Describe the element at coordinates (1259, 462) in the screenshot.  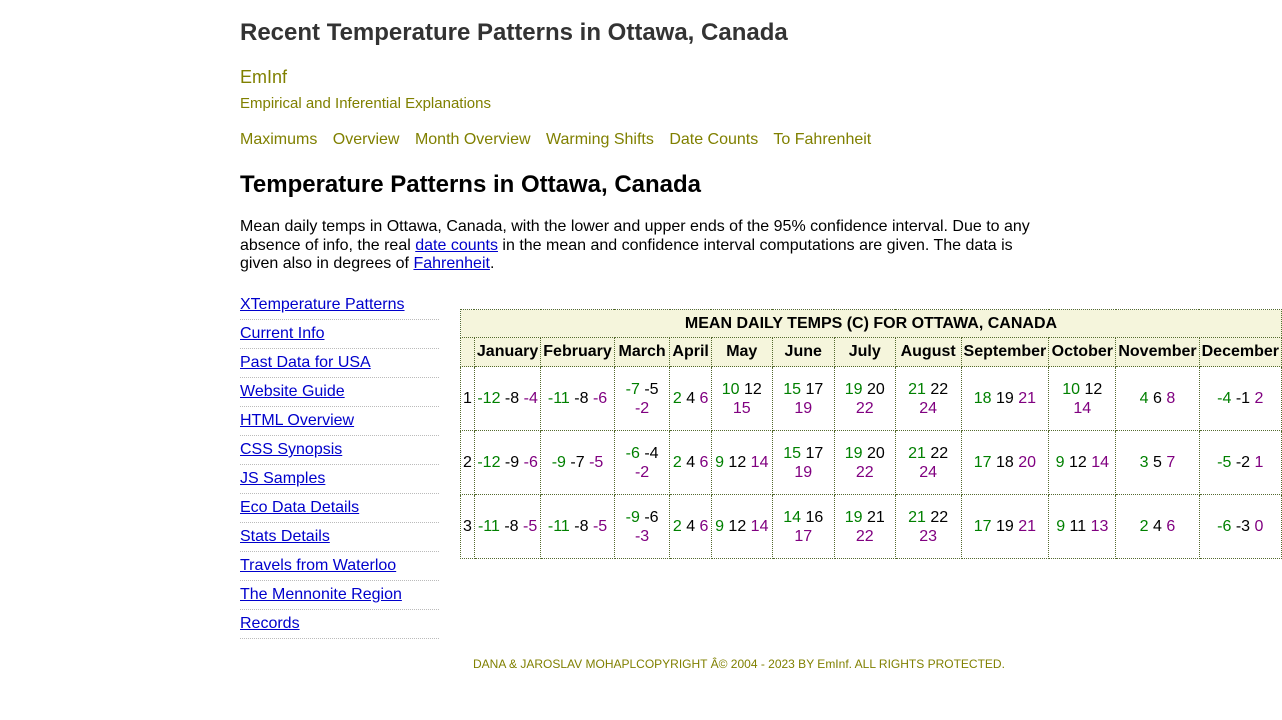
I see `upper-bound: 1` at that location.